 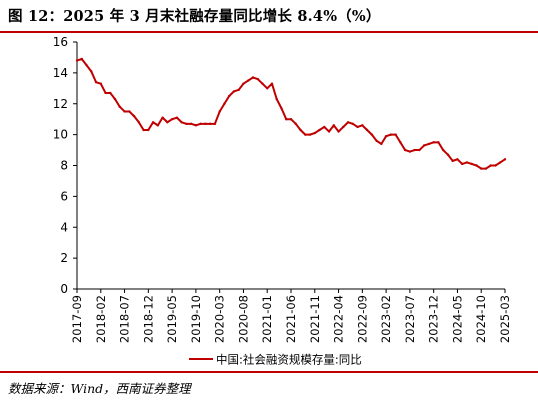 What do you see at coordinates (243, 319) in the screenshot?
I see `x-tick-label: 2020-08` at bounding box center [243, 319].